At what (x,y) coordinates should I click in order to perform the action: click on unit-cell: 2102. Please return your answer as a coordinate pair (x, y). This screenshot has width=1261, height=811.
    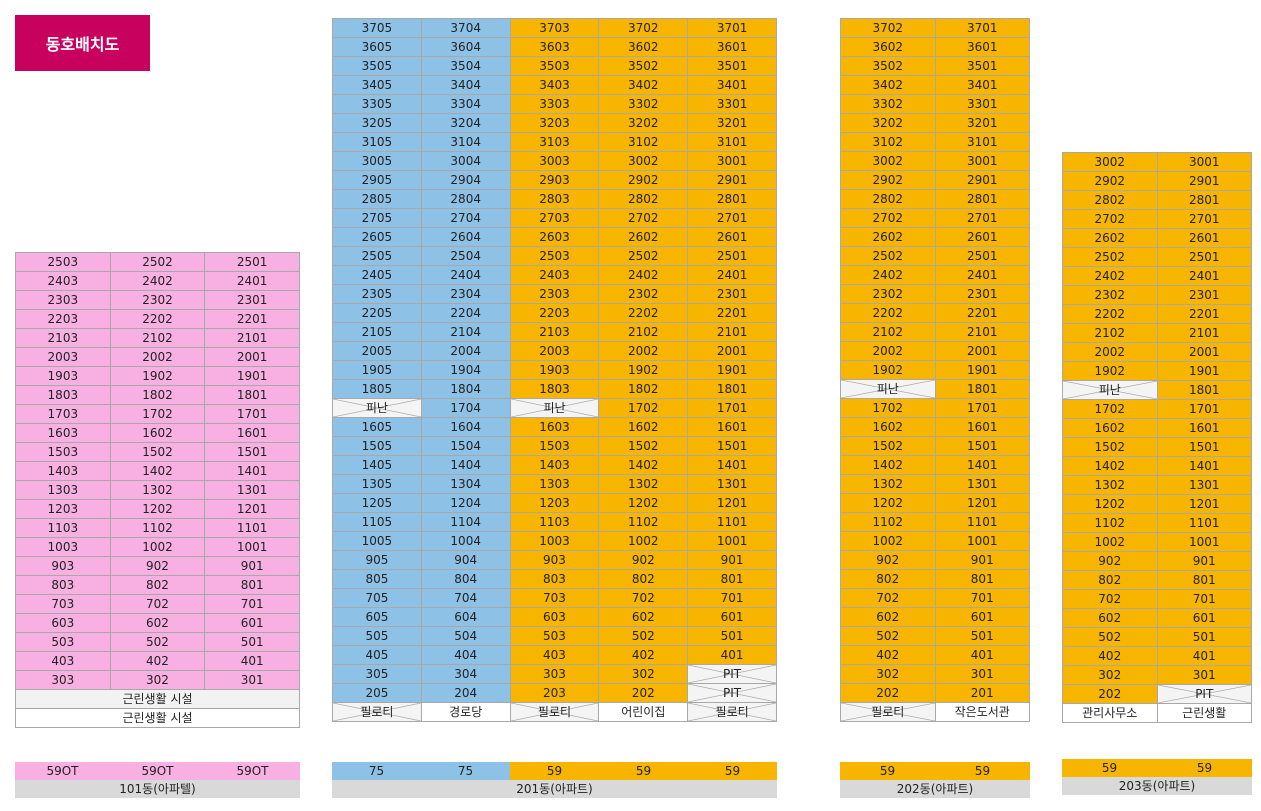
    Looking at the image, I should click on (157, 338).